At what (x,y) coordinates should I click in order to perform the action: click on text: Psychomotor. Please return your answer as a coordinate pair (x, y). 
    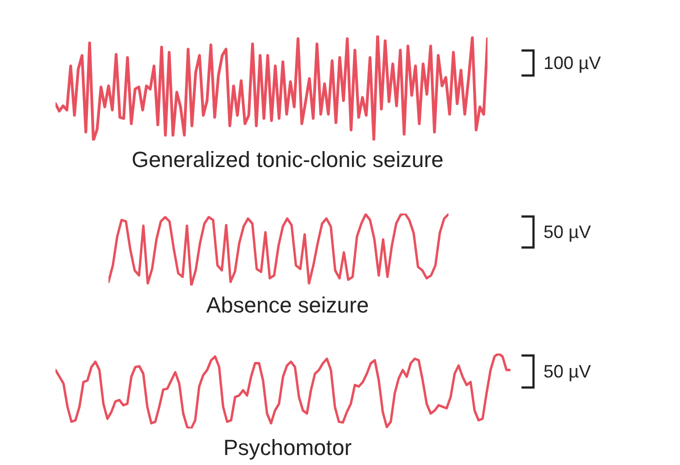
    Looking at the image, I should click on (287, 447).